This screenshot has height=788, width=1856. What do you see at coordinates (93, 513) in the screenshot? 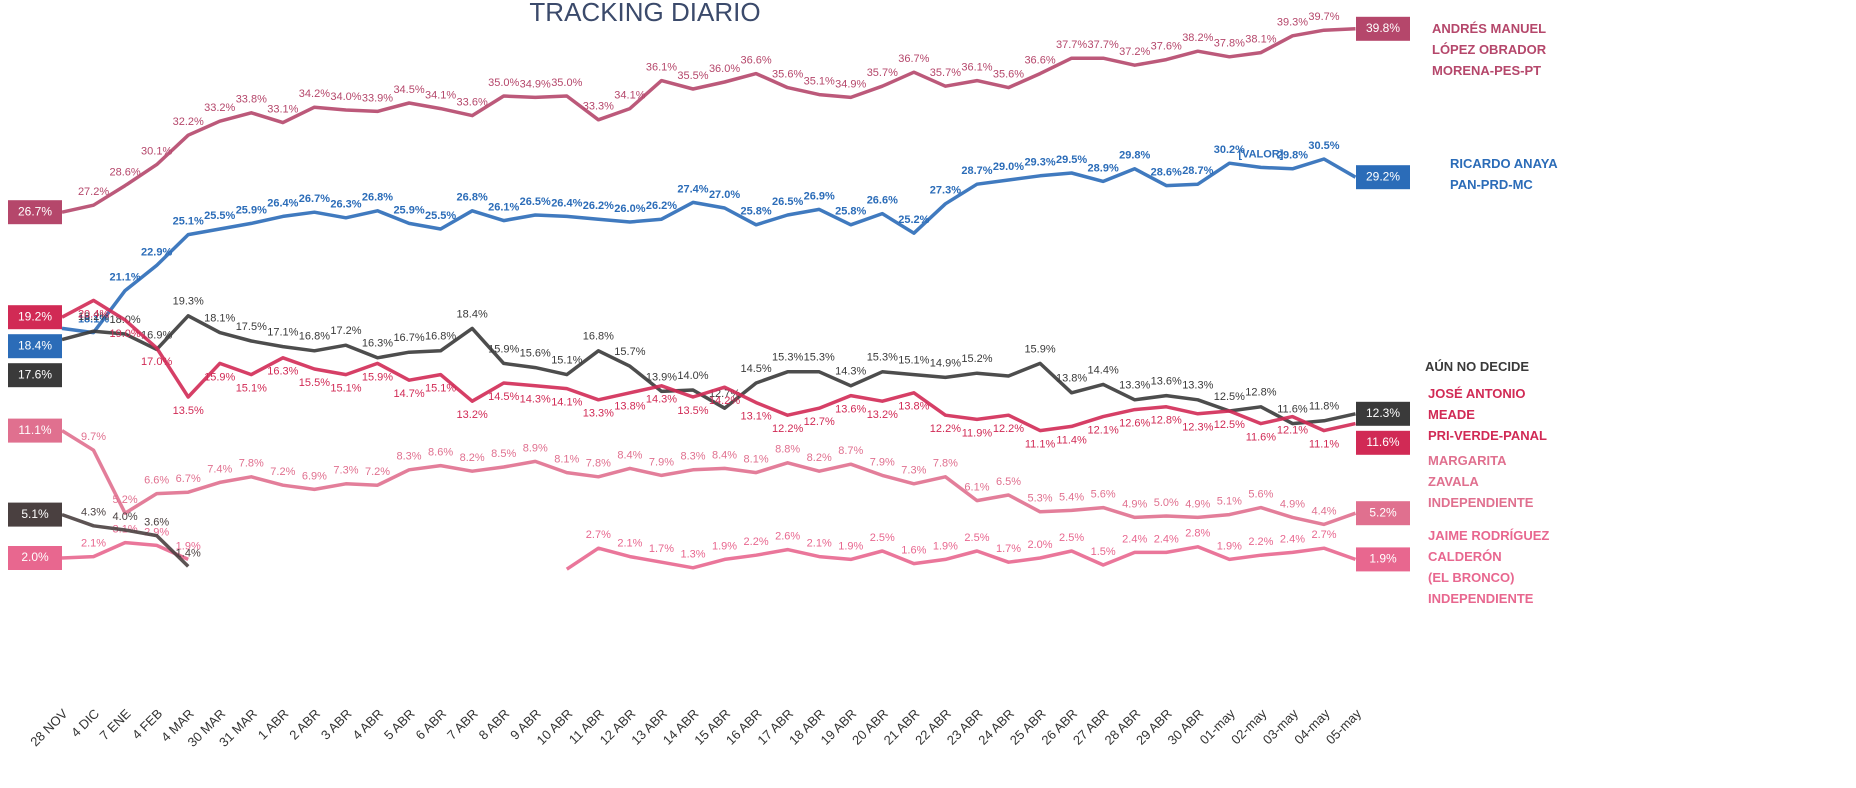
I see `data-label: 4.3%` at bounding box center [93, 513].